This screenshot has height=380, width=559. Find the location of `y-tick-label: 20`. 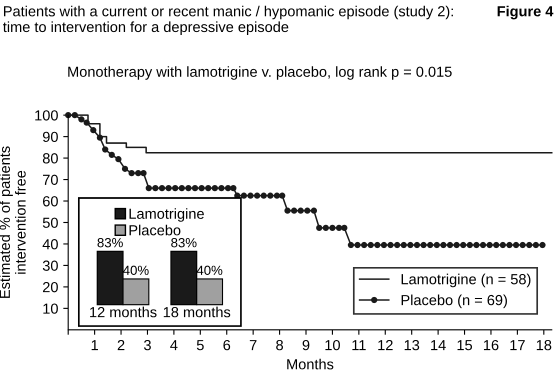

y-tick-label: 20 is located at coordinates (50, 287).